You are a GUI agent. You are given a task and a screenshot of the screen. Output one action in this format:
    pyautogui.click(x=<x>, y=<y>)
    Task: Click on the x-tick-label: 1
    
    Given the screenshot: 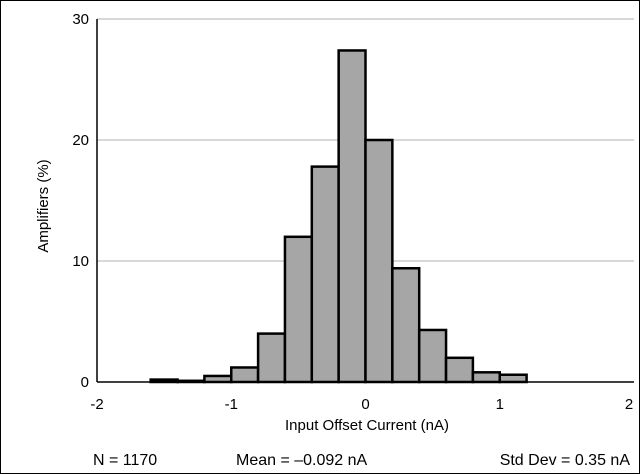 What is the action you would take?
    pyautogui.click(x=500, y=404)
    